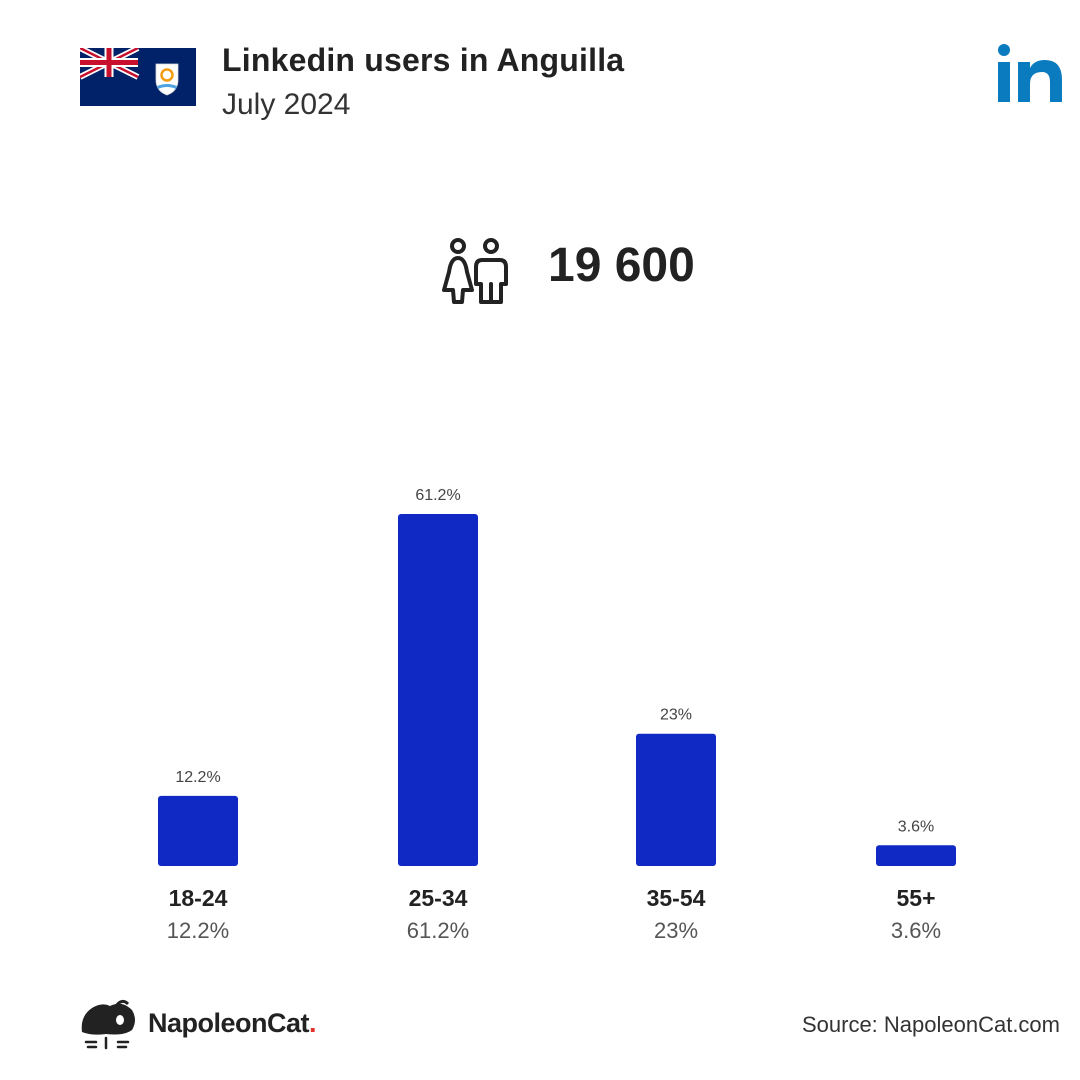 The height and width of the screenshot is (1080, 1080). Describe the element at coordinates (916, 855) in the screenshot. I see `bar-55+` at that location.